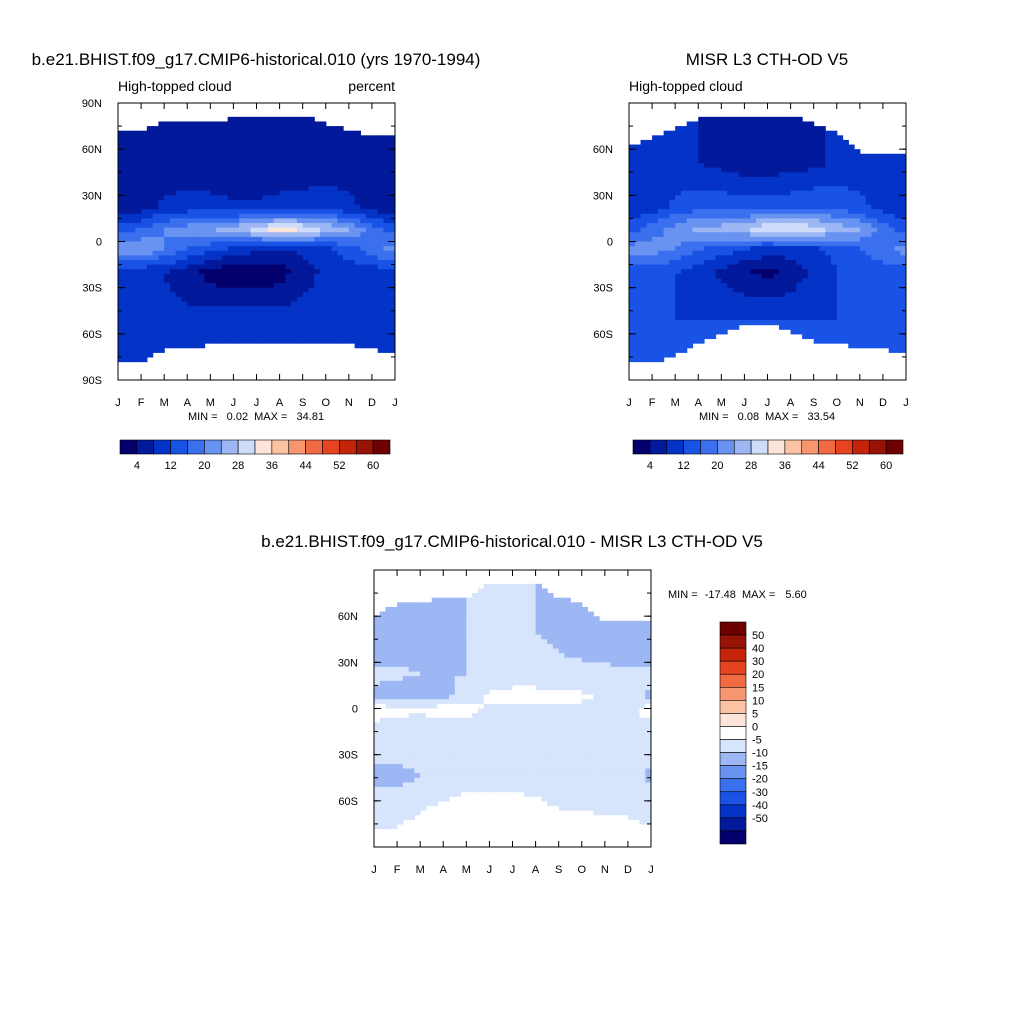 The width and height of the screenshot is (1024, 1024). I want to click on x-tick-label: S, so click(813, 403).